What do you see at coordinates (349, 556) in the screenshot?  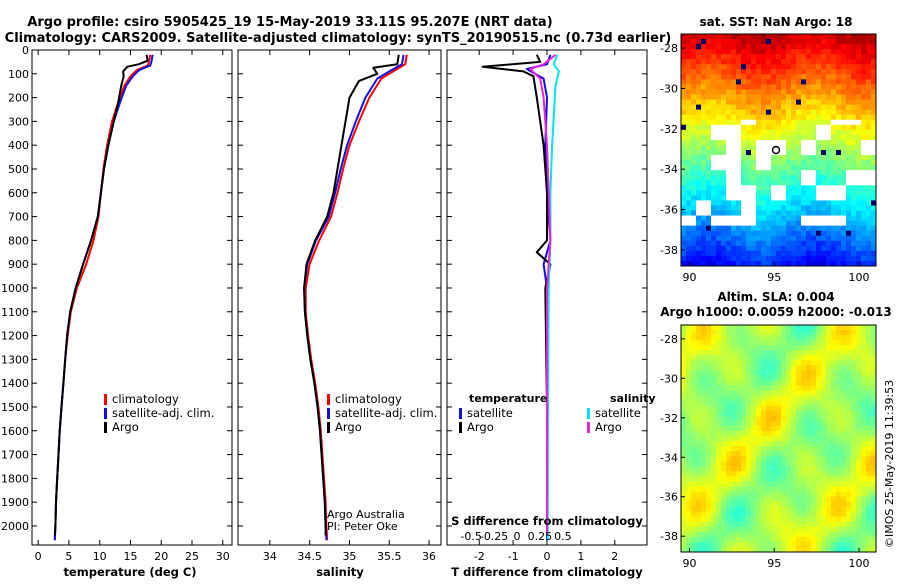 I see `x-tick-label: 35` at bounding box center [349, 556].